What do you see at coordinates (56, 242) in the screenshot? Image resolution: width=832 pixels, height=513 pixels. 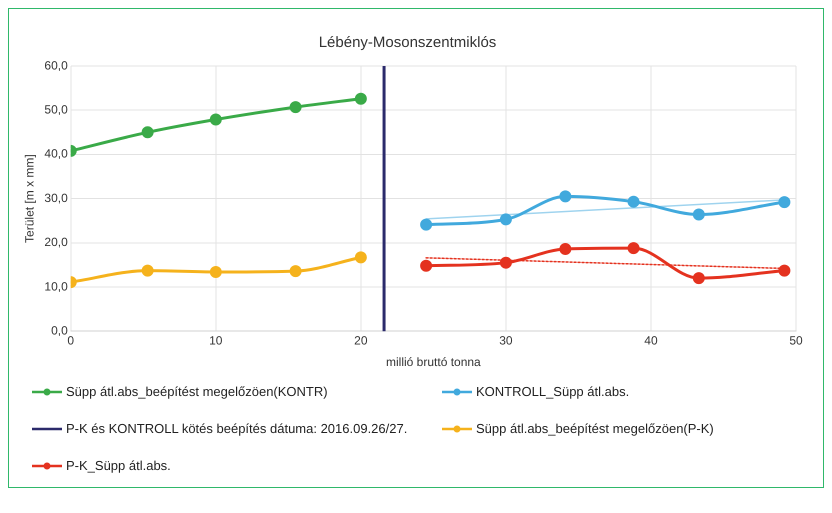 I see `y-tick-label: 20,0` at bounding box center [56, 242].